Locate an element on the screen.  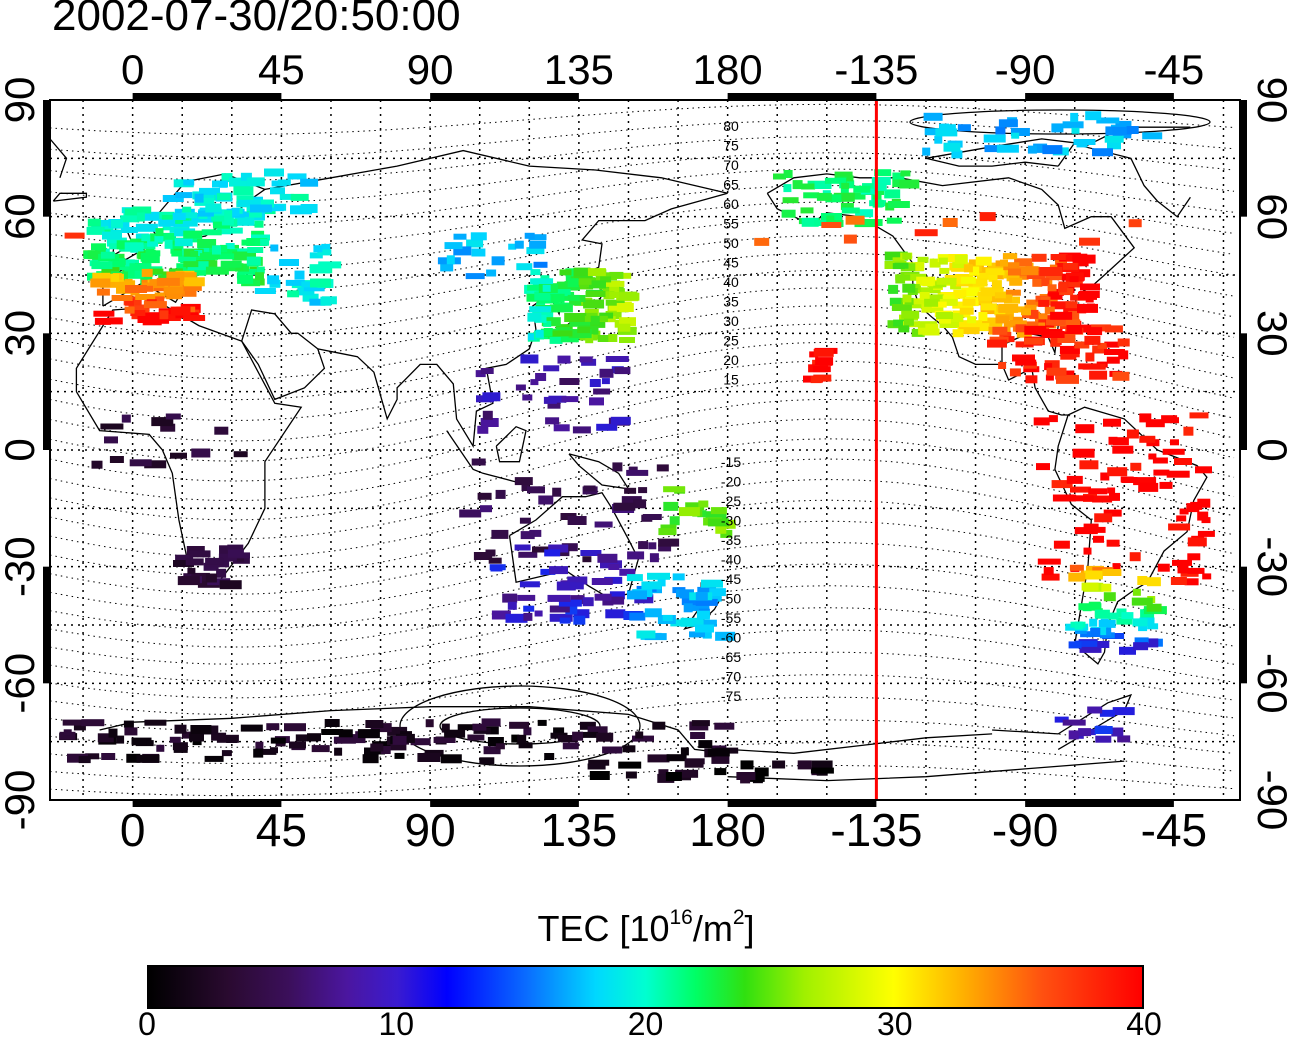
lon-label-top: 90 is located at coordinates (430, 69).